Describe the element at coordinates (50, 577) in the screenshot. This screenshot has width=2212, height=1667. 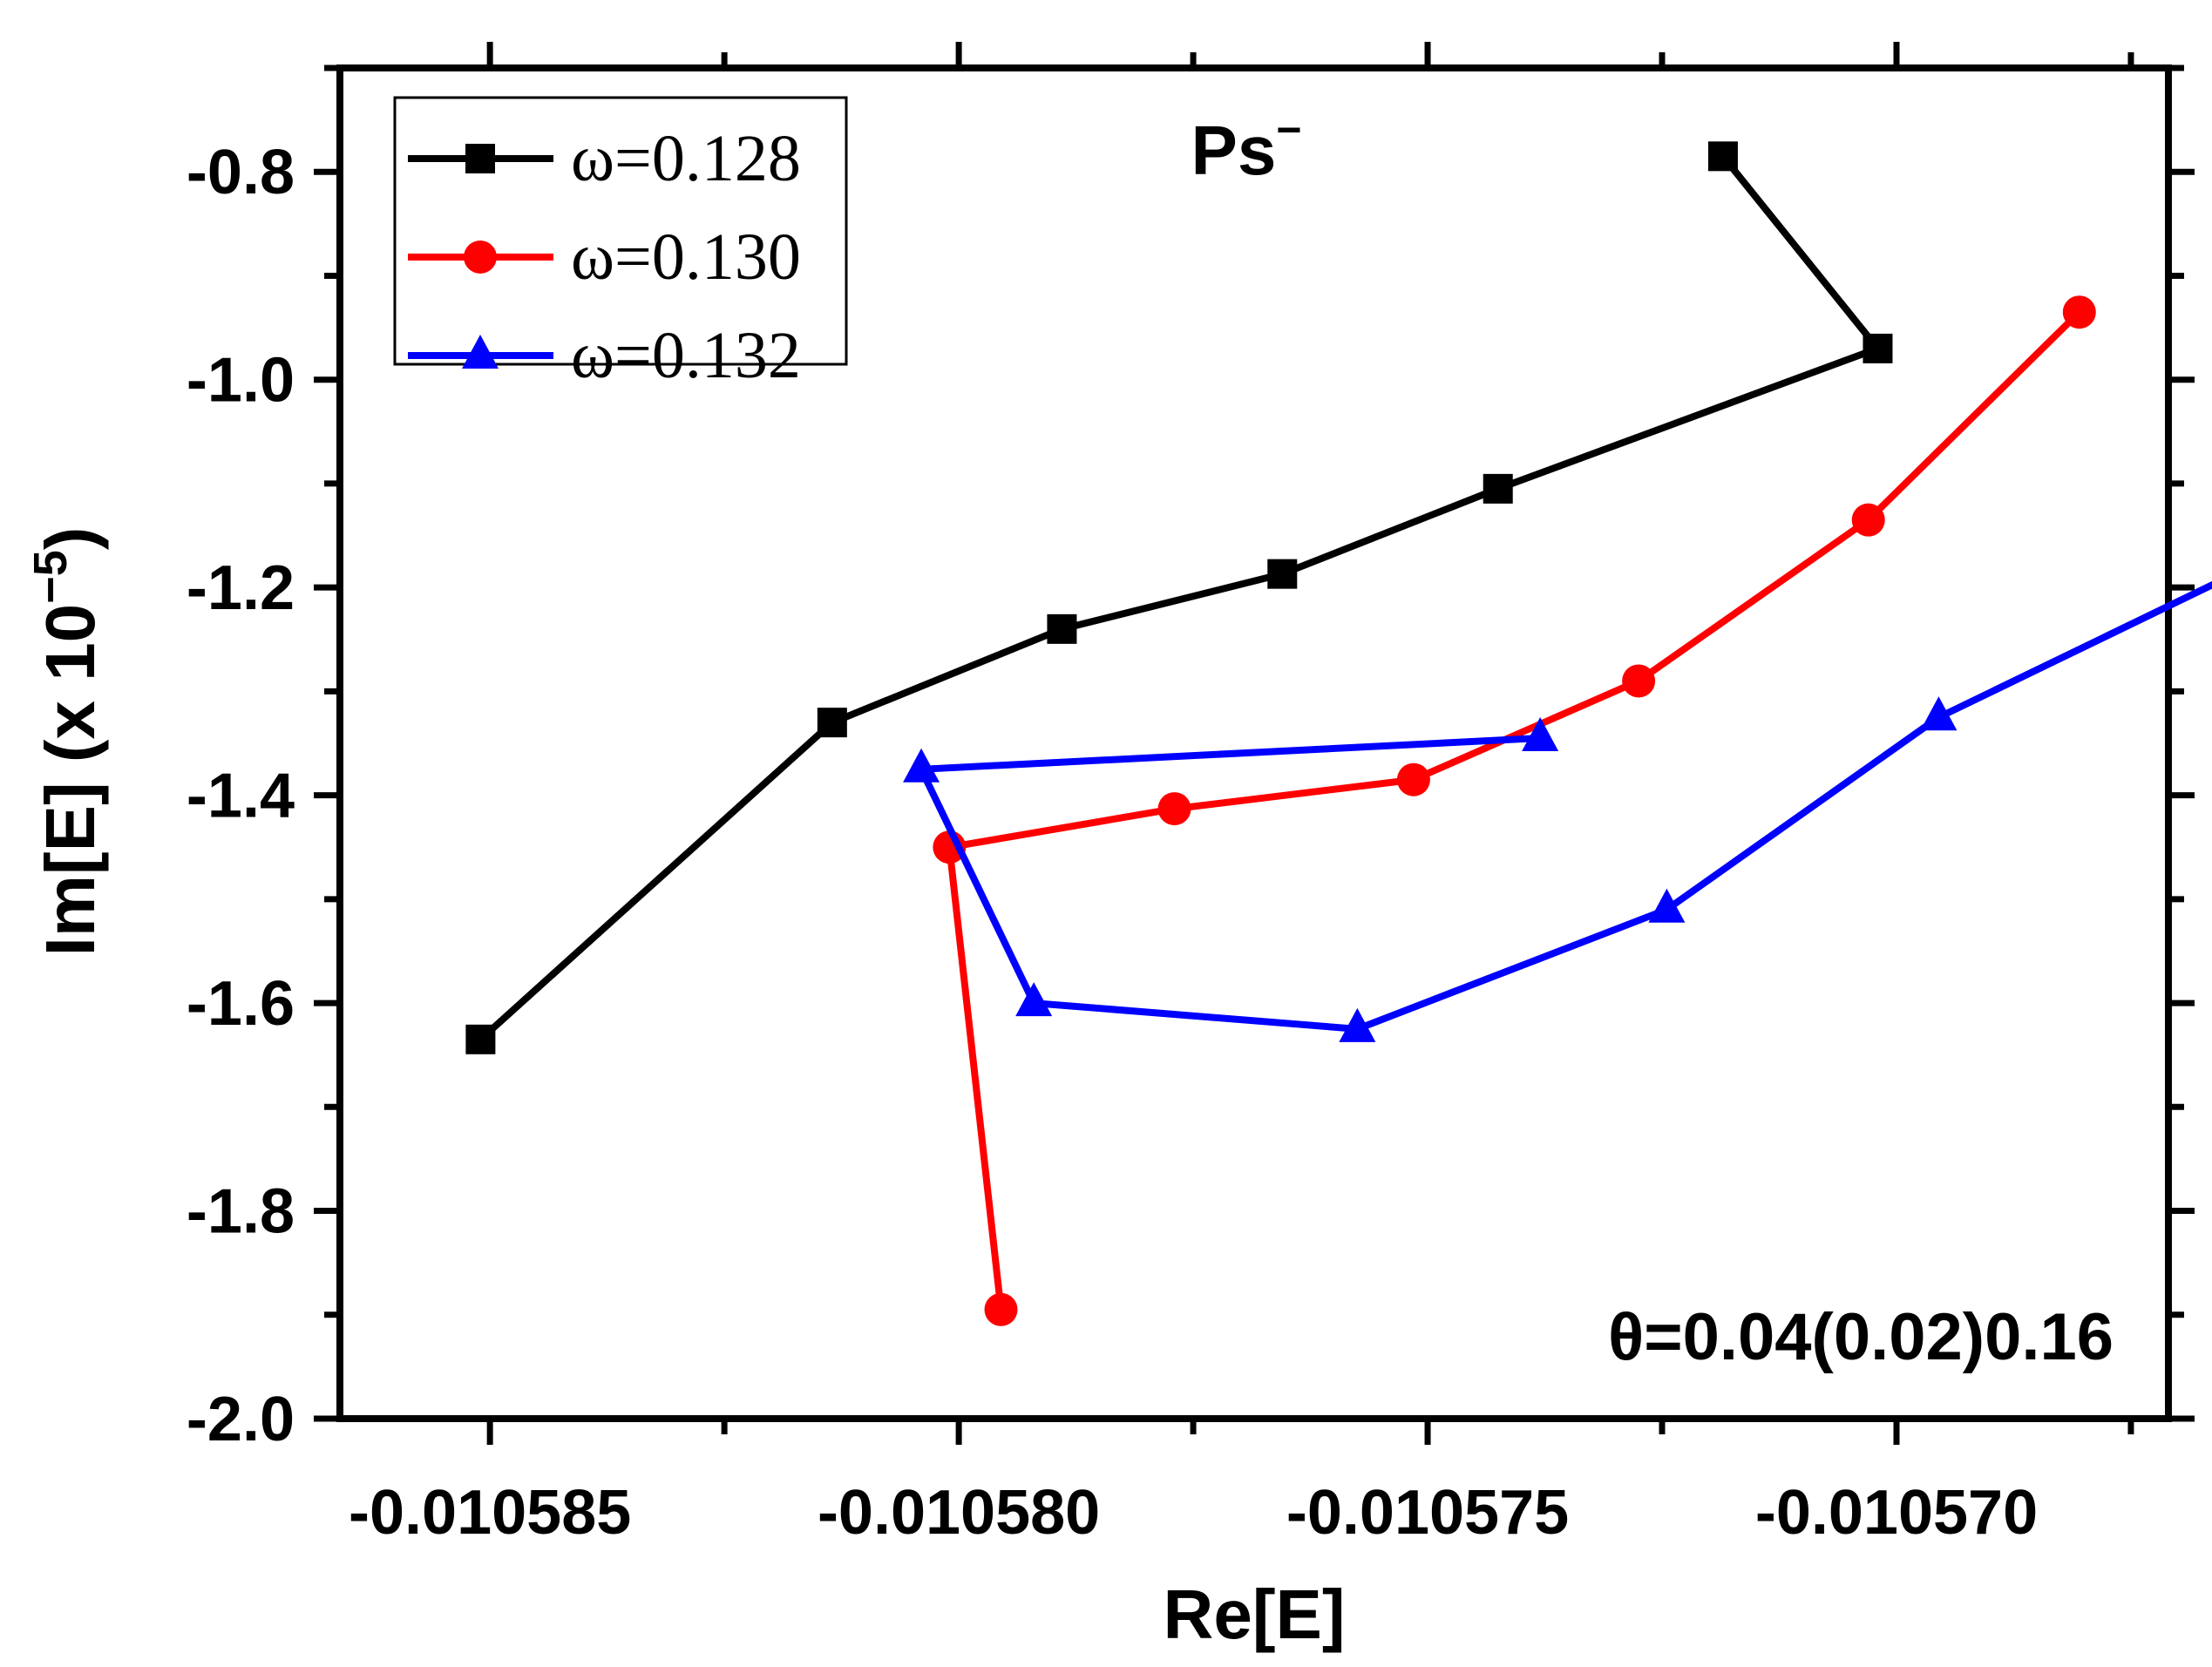
I see `y-axis-title-exponent: −5` at that location.